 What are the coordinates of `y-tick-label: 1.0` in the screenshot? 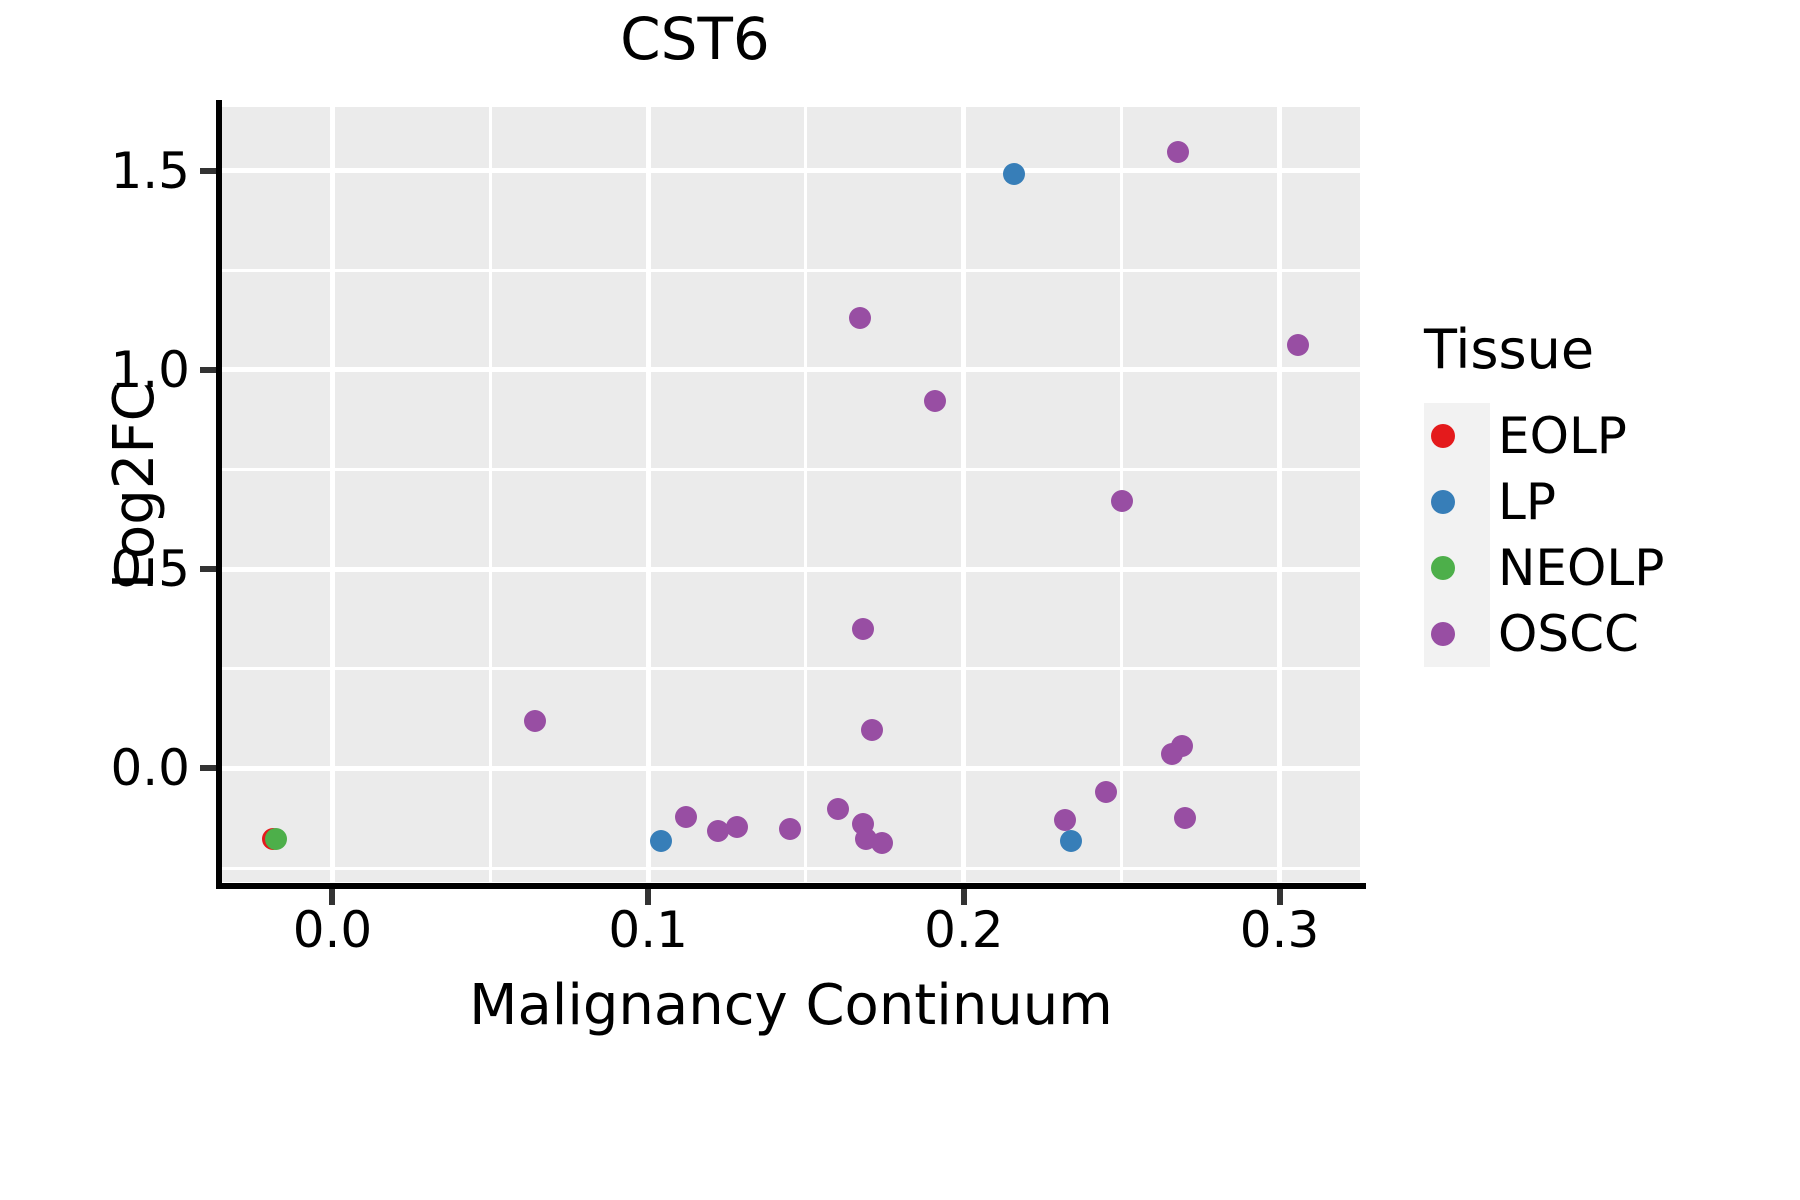 It's located at (150, 369).